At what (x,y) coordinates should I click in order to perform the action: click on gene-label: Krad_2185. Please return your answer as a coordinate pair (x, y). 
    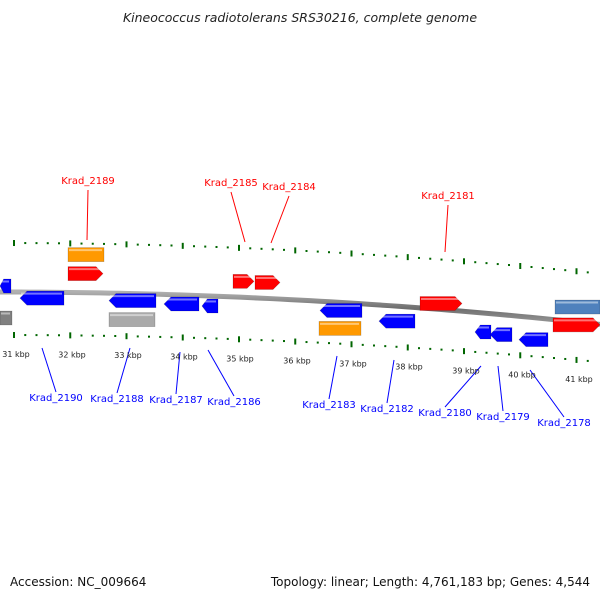
    Looking at the image, I should click on (231, 183).